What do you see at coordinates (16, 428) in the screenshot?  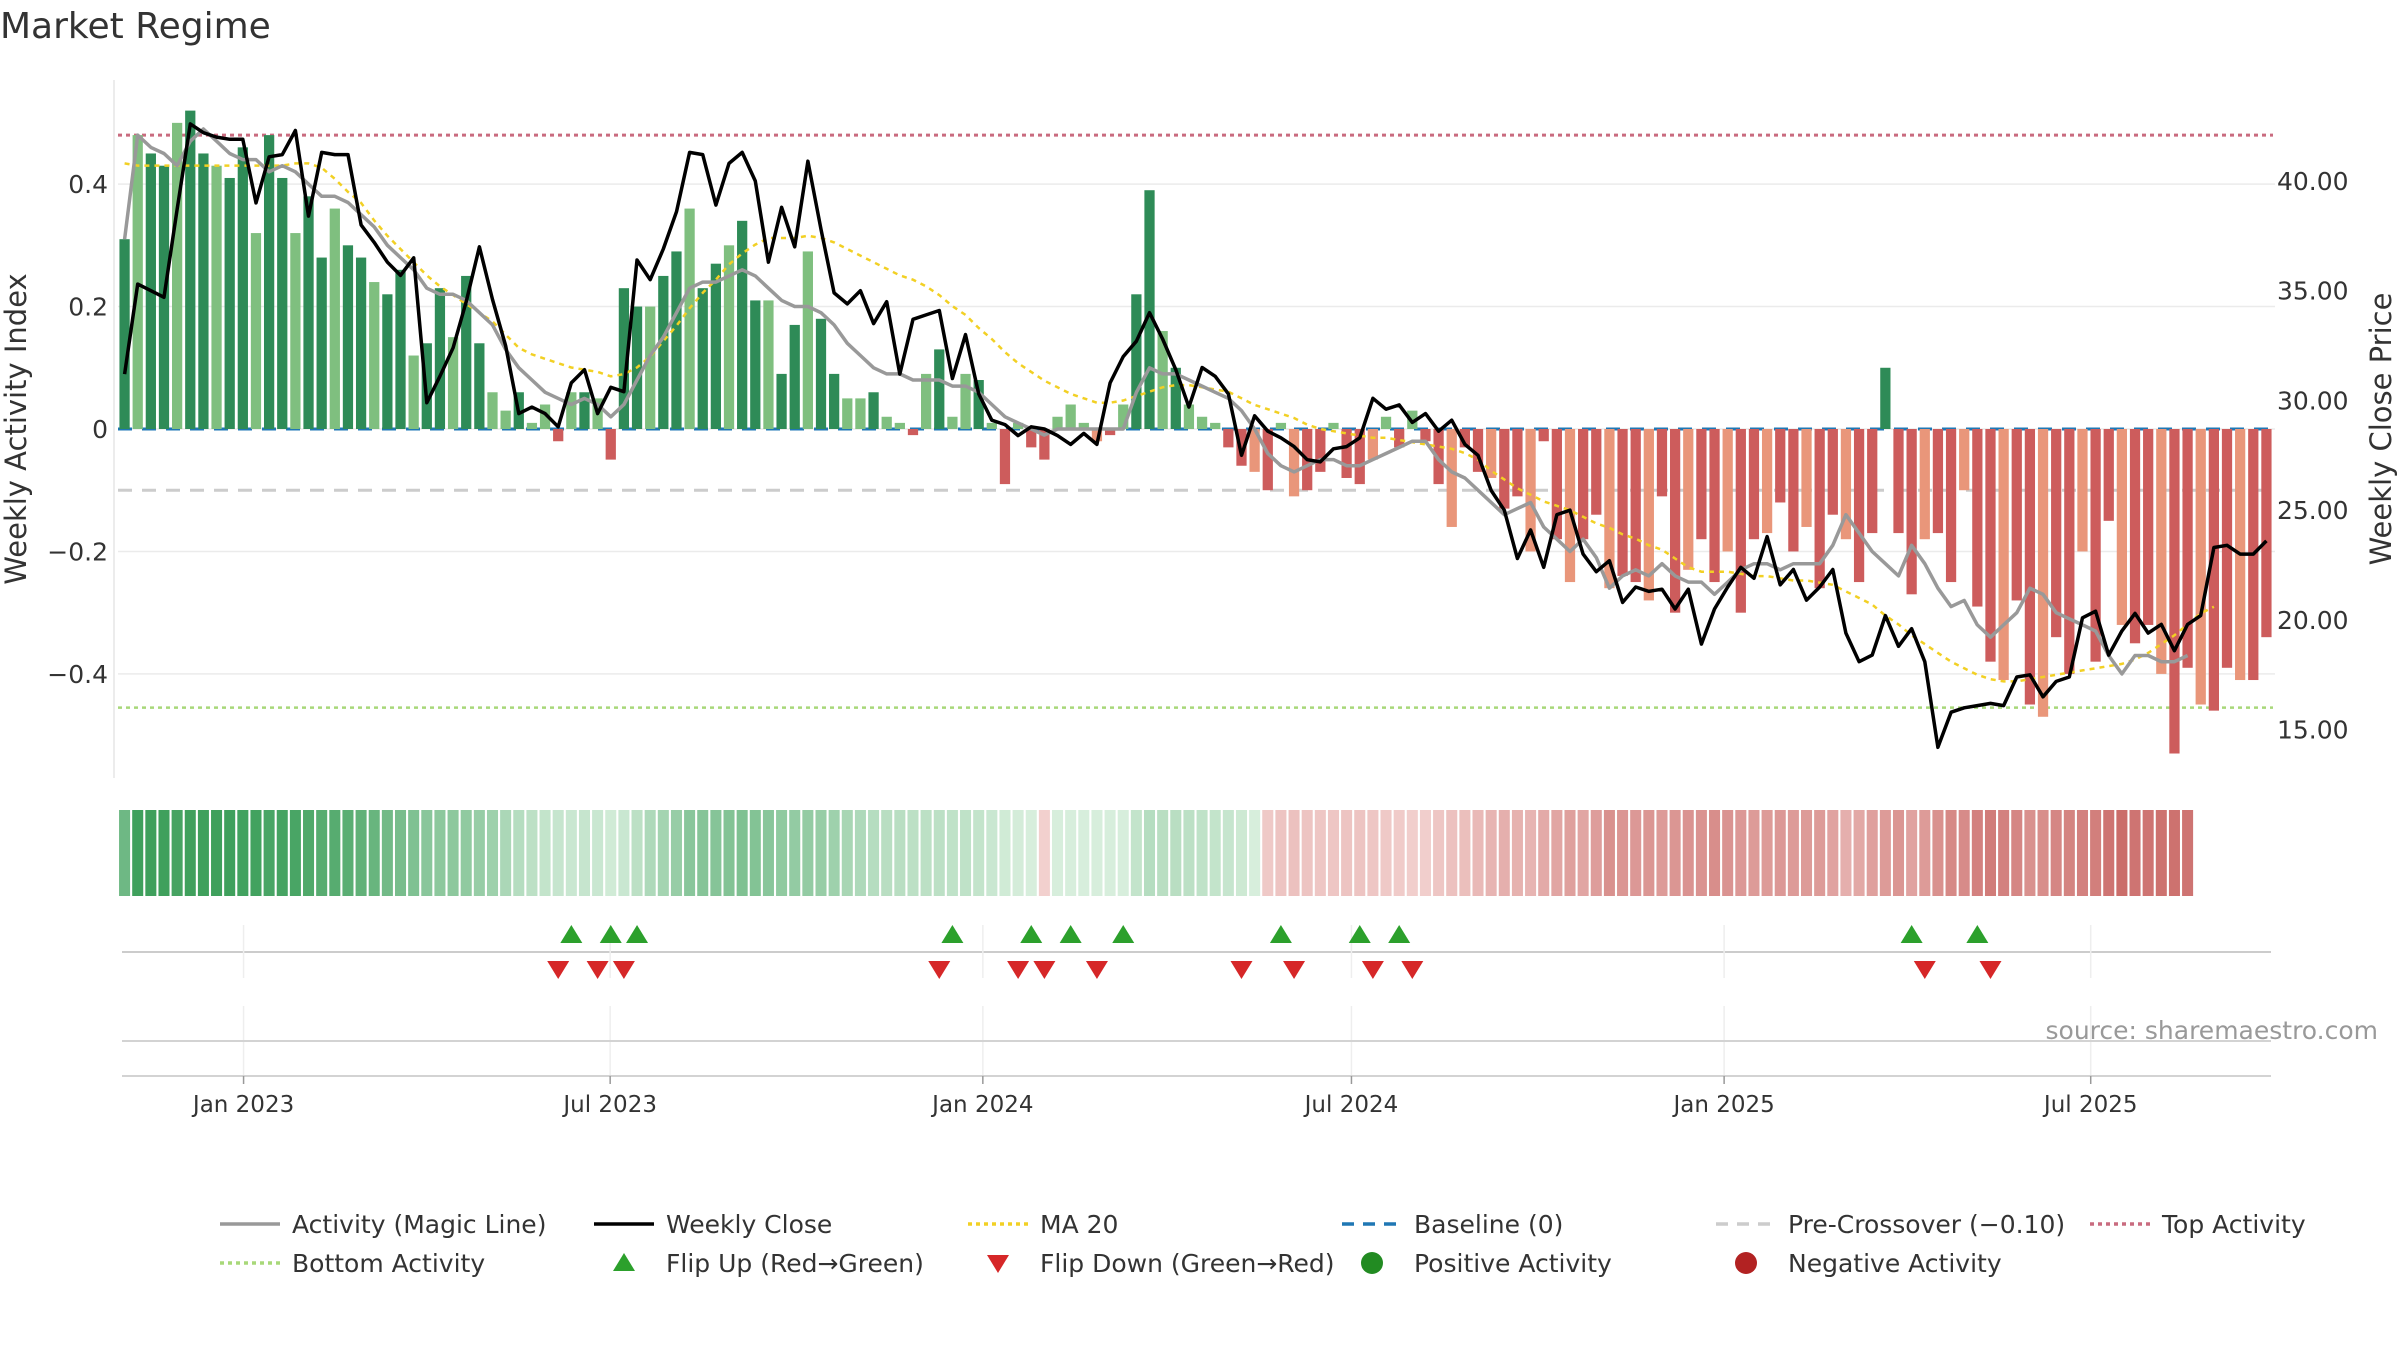 I see `left-axis-label: Weekly Activity Index` at bounding box center [16, 428].